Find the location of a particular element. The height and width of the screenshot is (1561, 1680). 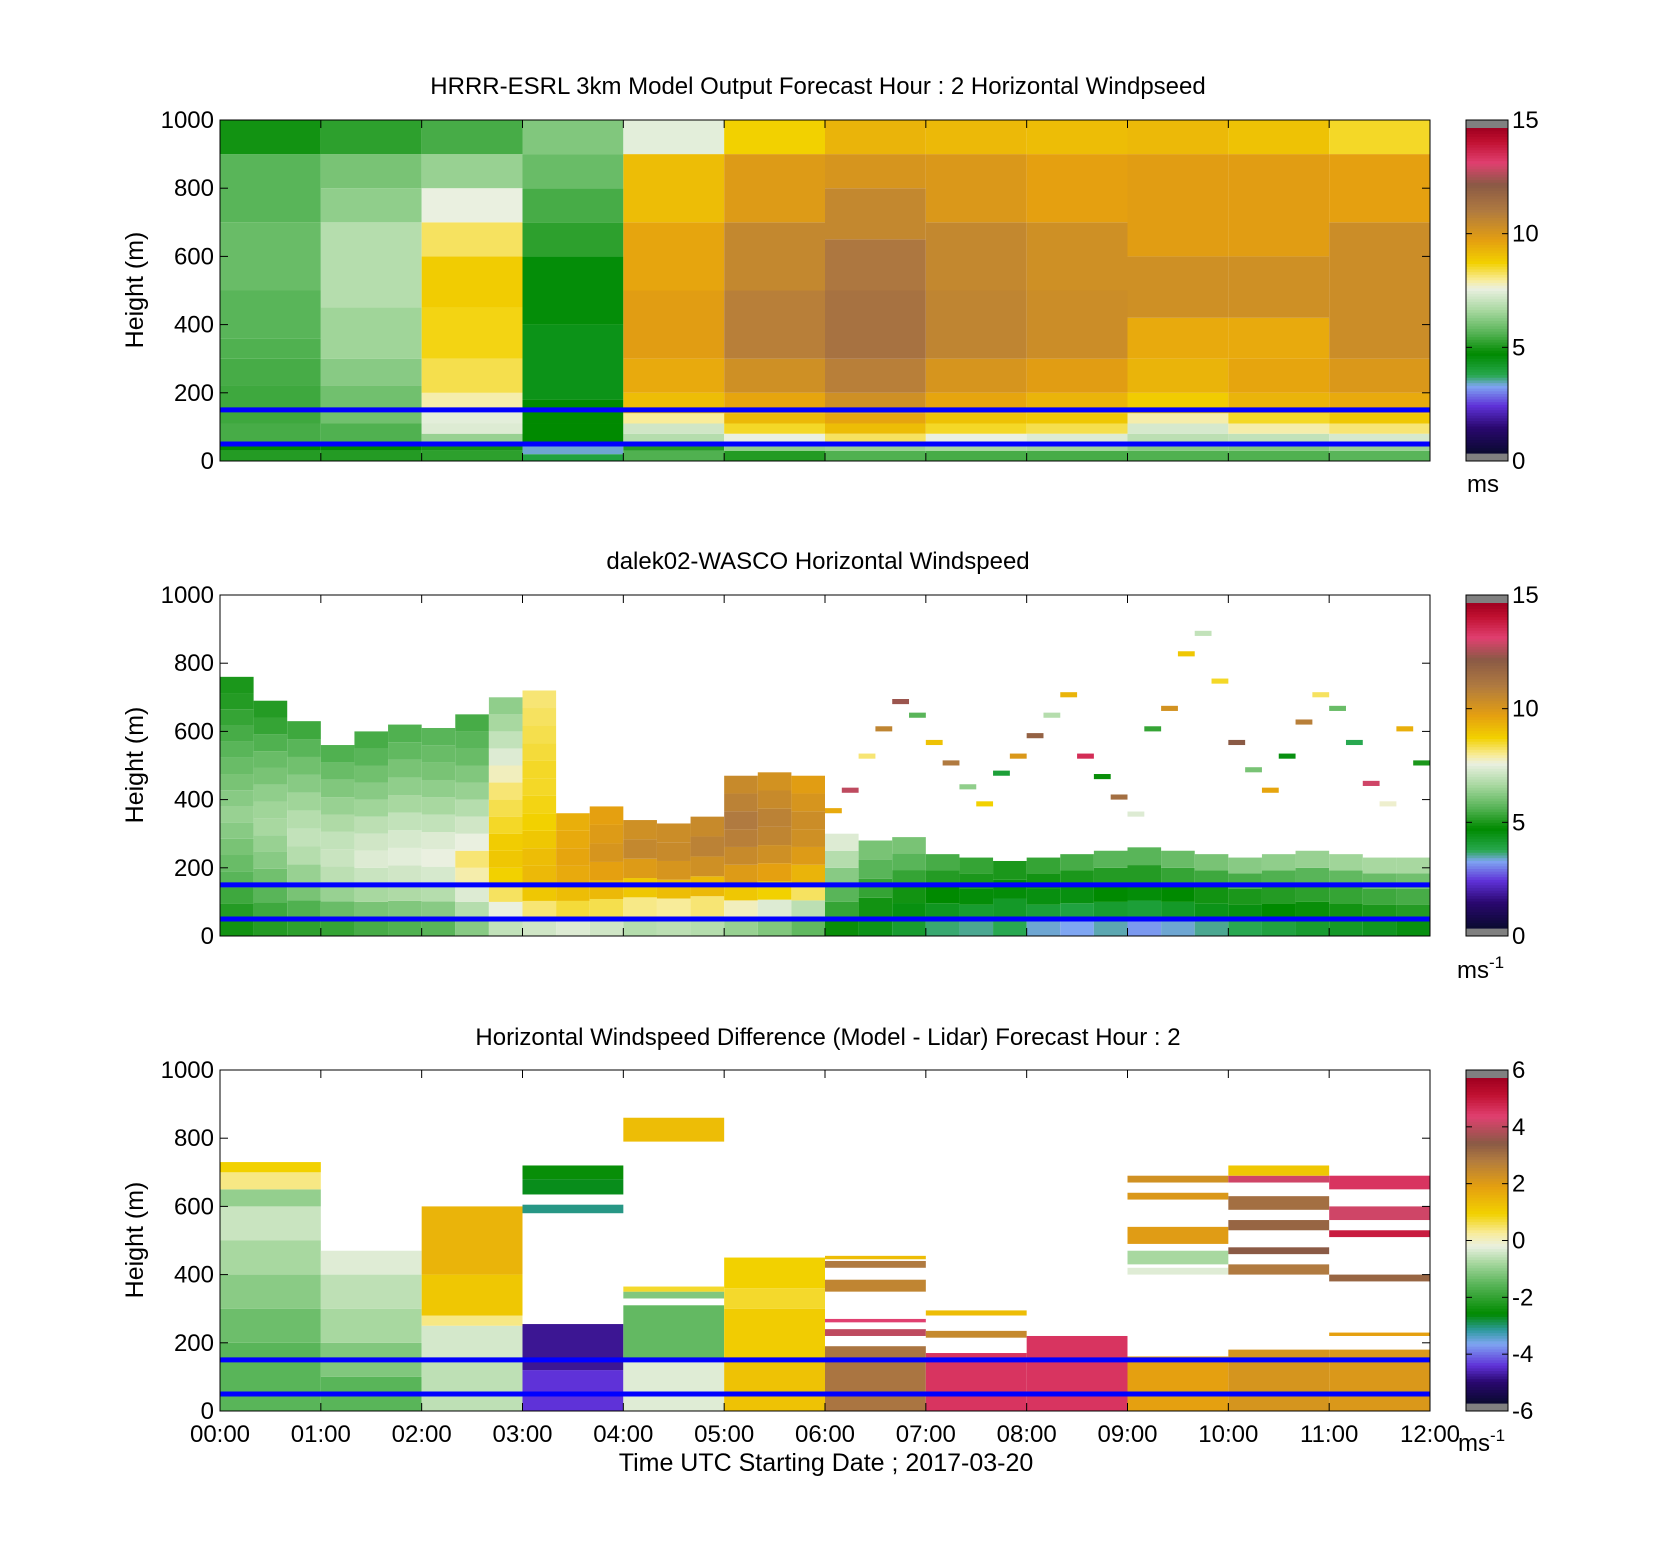

reference-lines is located at coordinates (825, 427).